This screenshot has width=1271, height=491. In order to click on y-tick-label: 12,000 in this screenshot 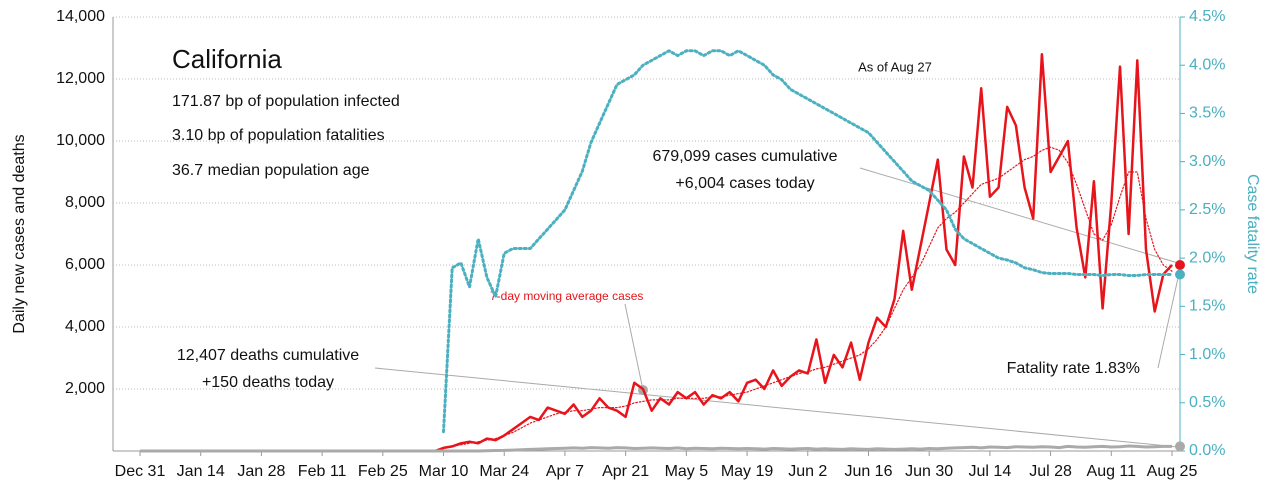, I will do `click(80, 78)`.